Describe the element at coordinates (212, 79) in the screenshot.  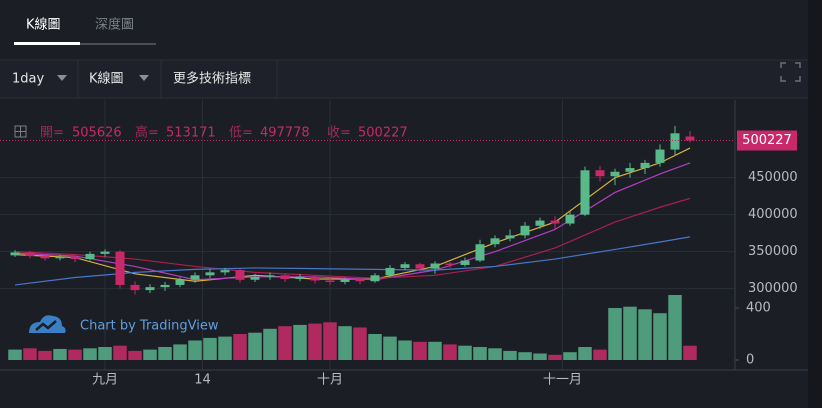
I see `indicators-button: 更多技術指標` at that location.